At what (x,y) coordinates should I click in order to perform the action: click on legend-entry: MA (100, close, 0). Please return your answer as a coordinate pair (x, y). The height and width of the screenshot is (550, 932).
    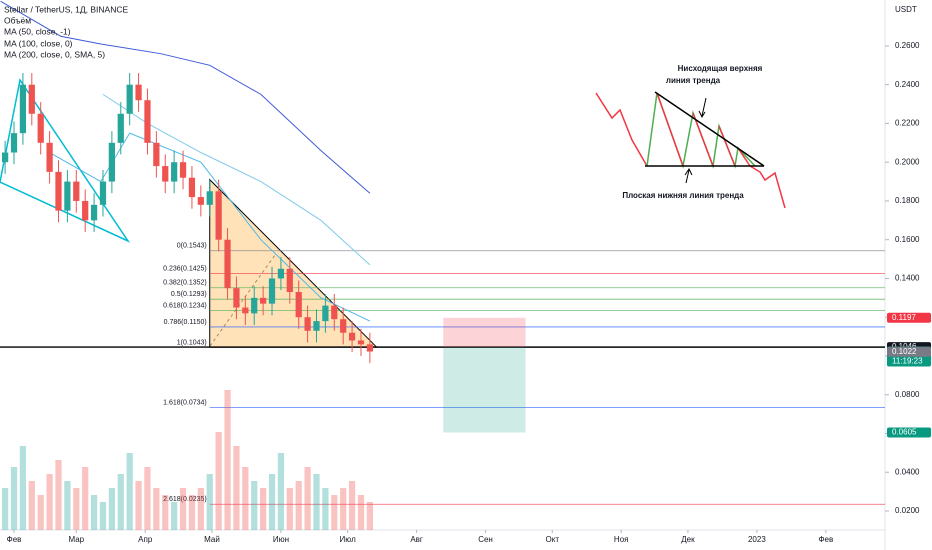
    Looking at the image, I should click on (38, 43).